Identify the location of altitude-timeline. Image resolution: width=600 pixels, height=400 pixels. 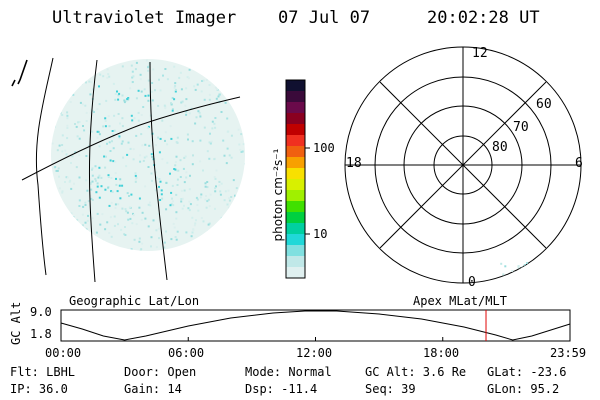
(315, 325).